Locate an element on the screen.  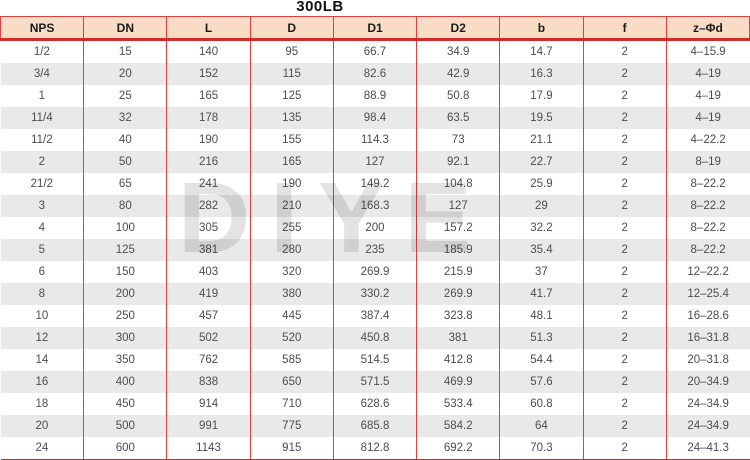
table-cell: 8 is located at coordinates (42, 294).